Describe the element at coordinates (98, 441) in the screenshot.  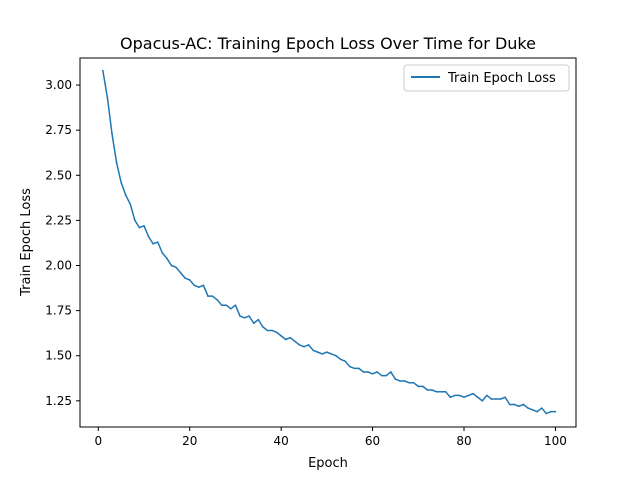
I see `x-tick-label: 0` at that location.